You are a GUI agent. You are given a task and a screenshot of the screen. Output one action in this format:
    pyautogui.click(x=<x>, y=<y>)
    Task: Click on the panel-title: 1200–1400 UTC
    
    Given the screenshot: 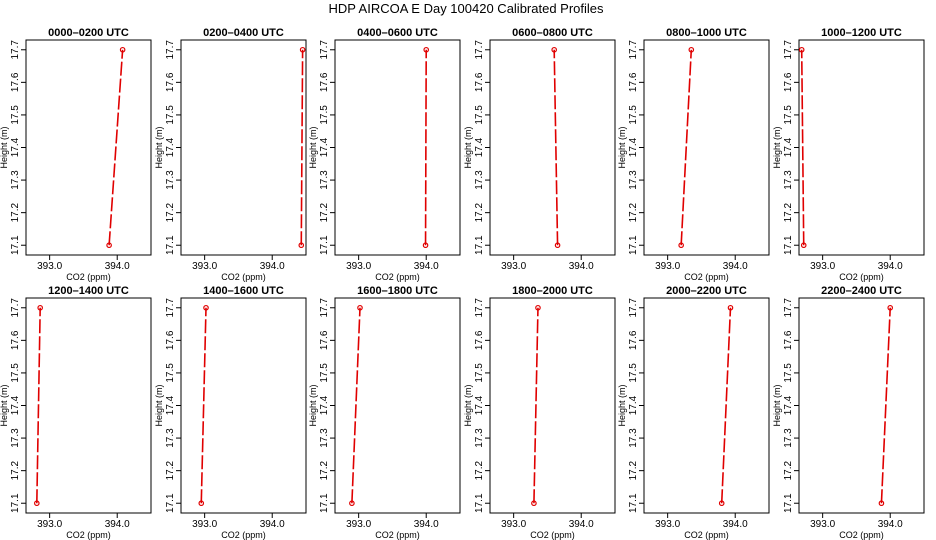 What is the action you would take?
    pyautogui.click(x=88, y=291)
    